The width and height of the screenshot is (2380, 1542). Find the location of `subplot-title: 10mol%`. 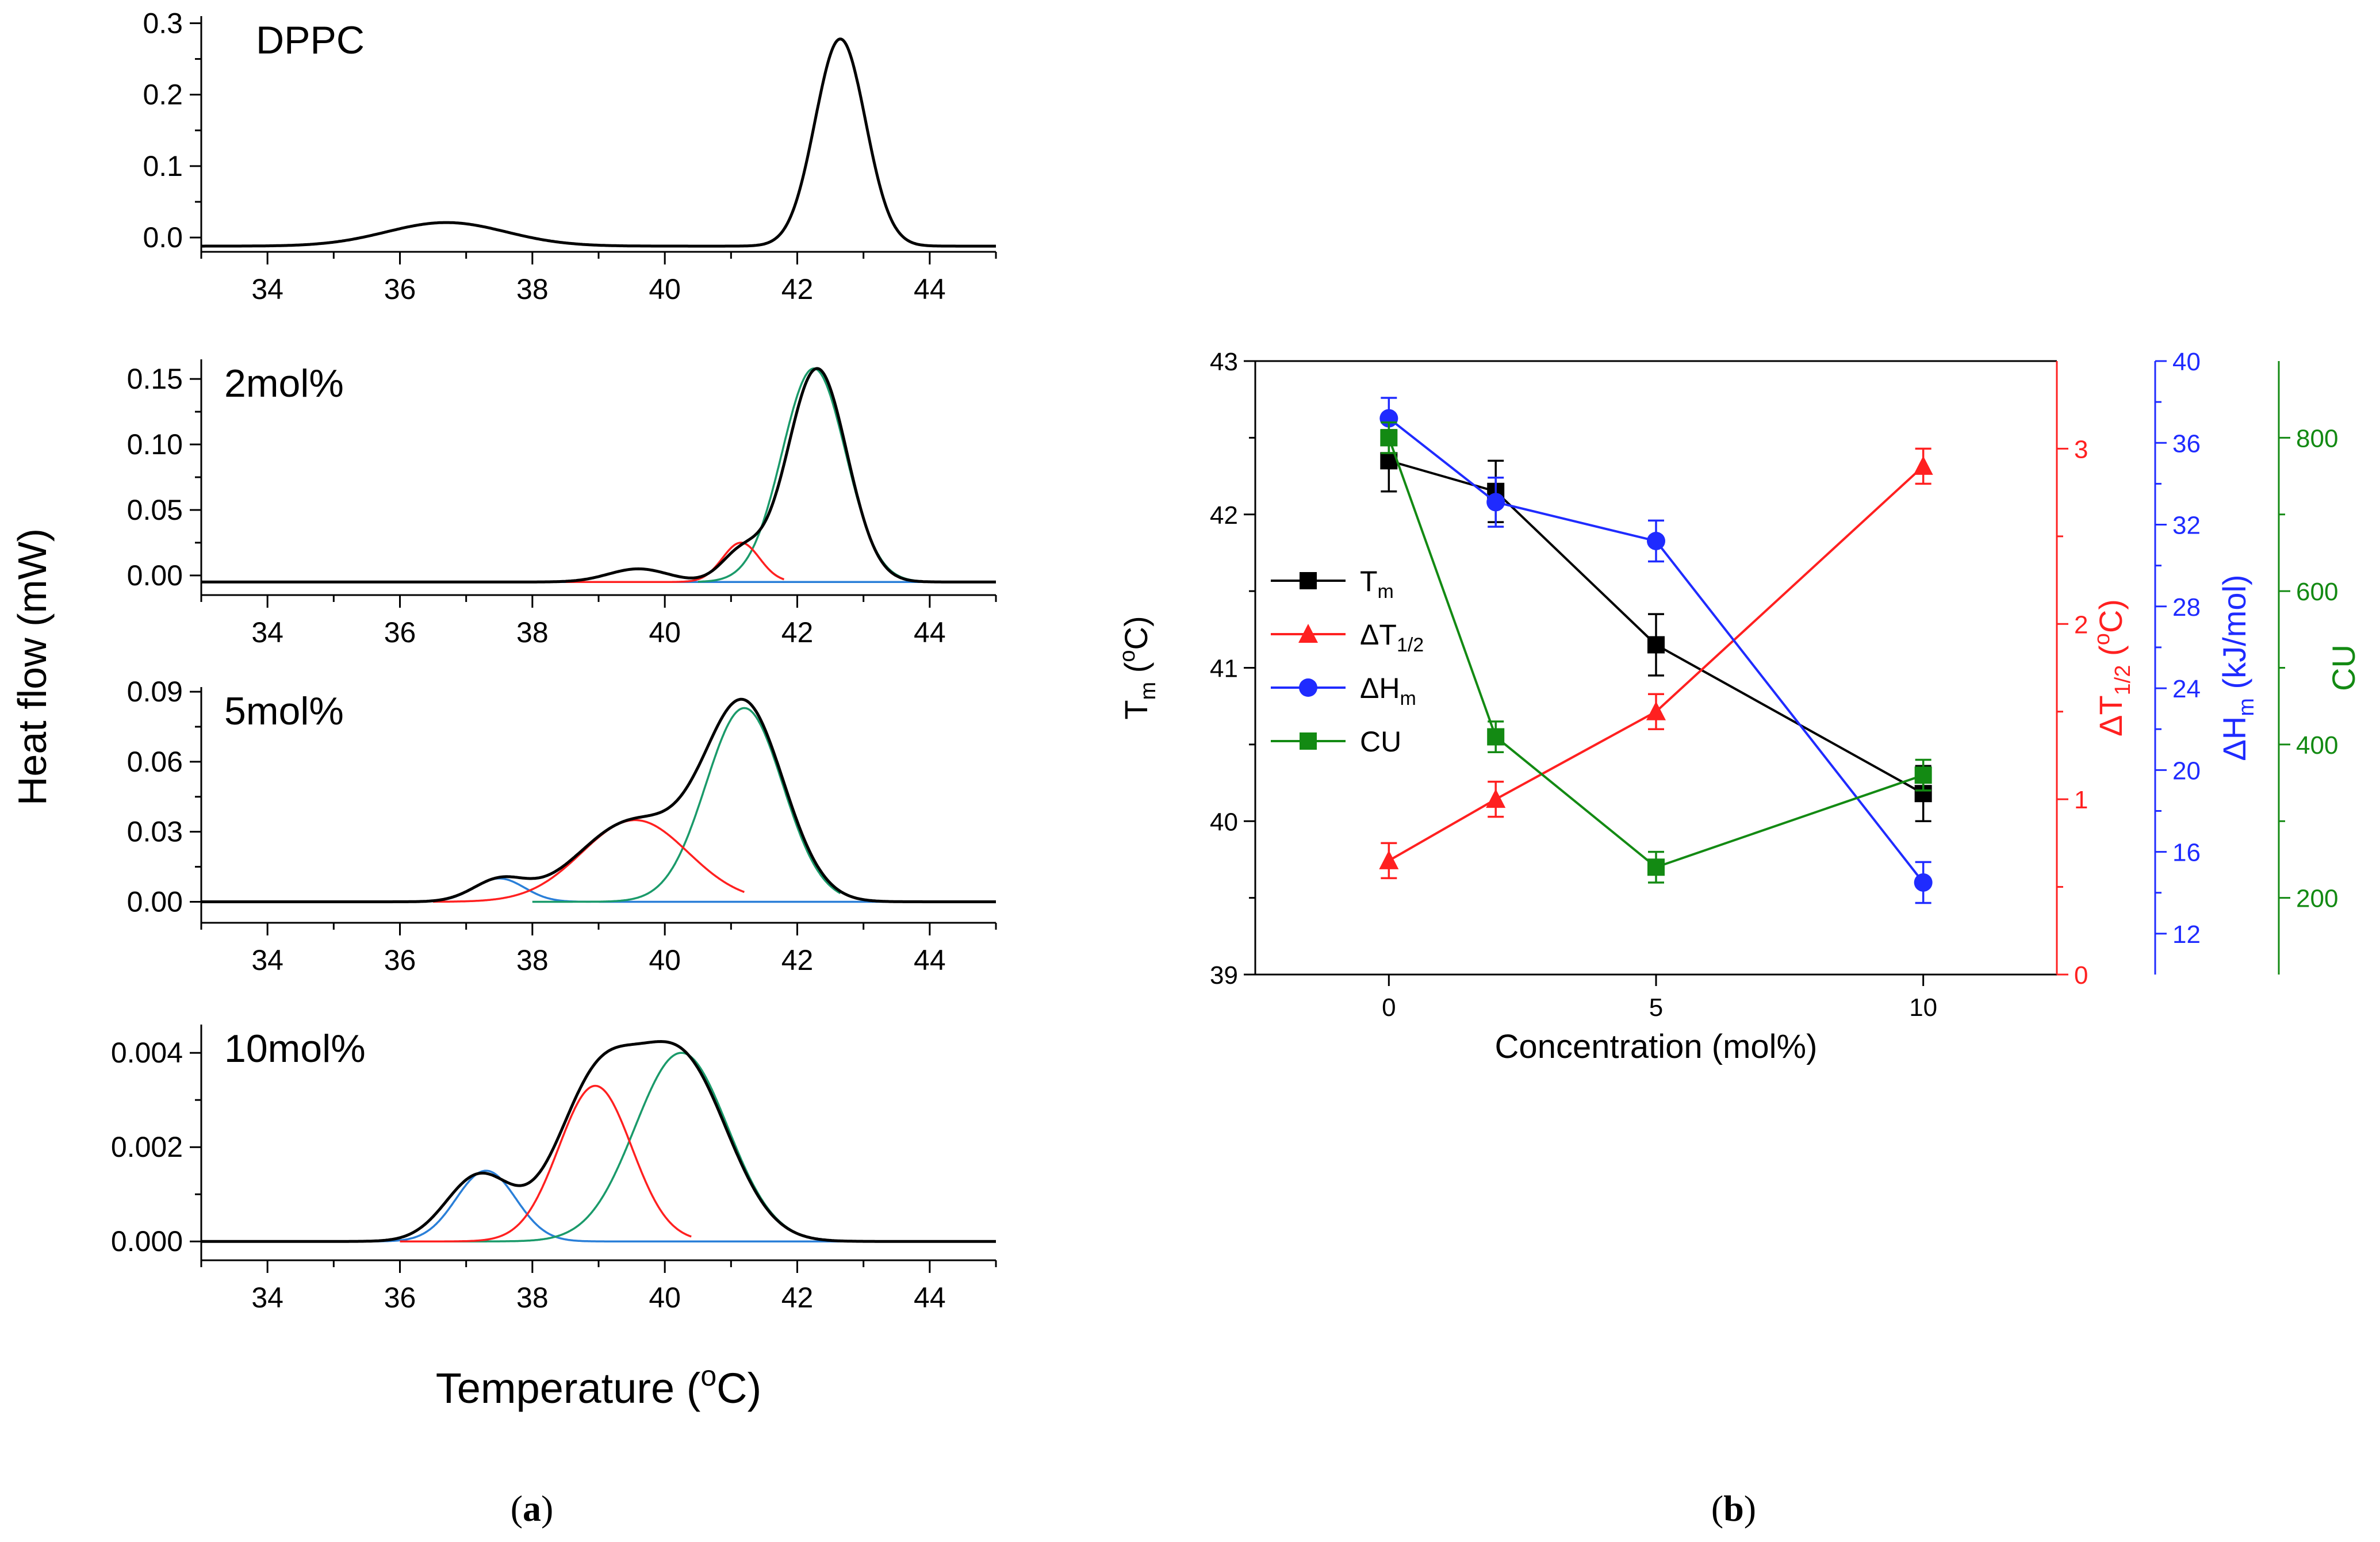

subplot-title: 10mol% is located at coordinates (295, 1049).